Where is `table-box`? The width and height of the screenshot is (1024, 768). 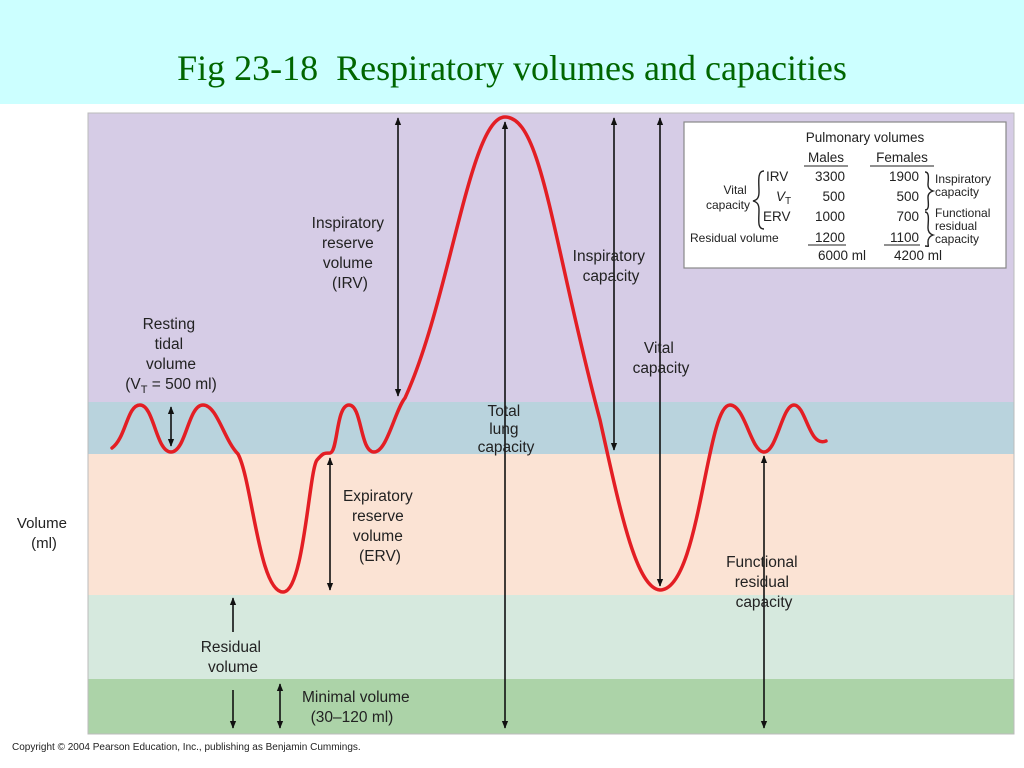
table-box is located at coordinates (845, 195).